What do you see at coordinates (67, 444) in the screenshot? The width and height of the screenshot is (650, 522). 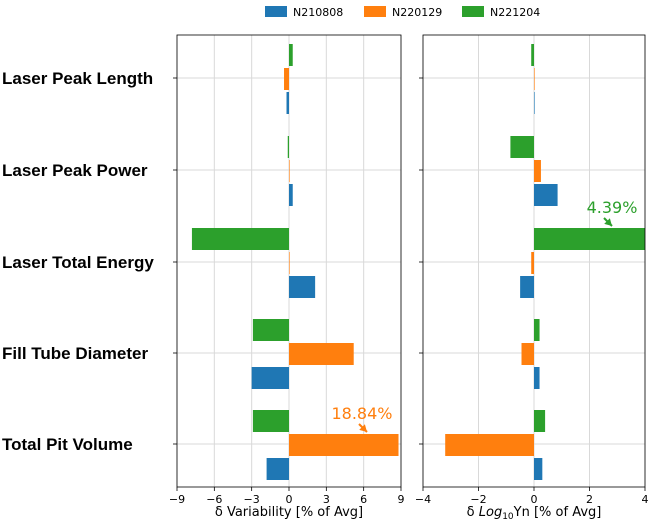 I see `category-label: Total Pit Volume` at bounding box center [67, 444].